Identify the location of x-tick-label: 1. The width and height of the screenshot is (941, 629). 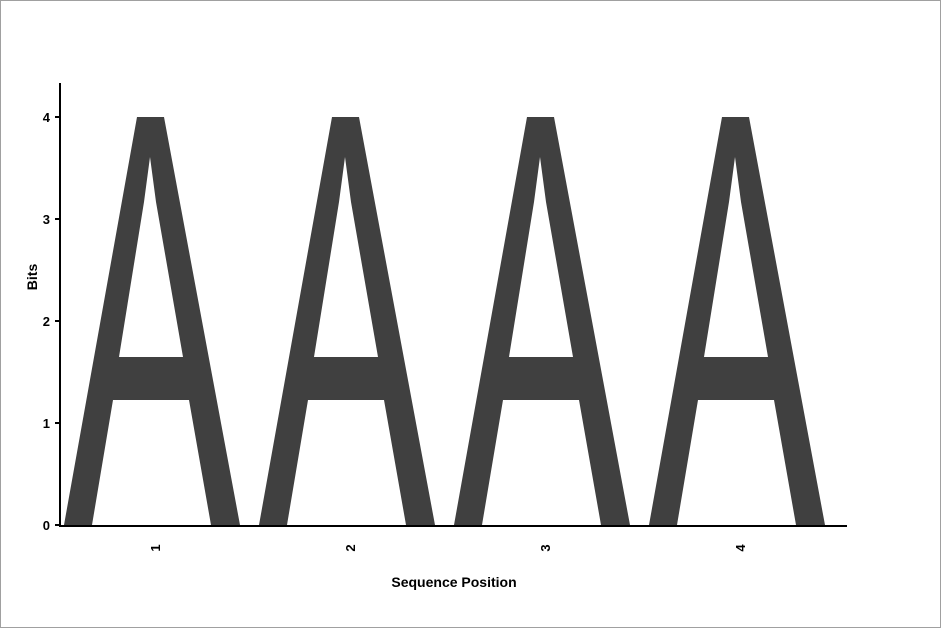
(155, 547).